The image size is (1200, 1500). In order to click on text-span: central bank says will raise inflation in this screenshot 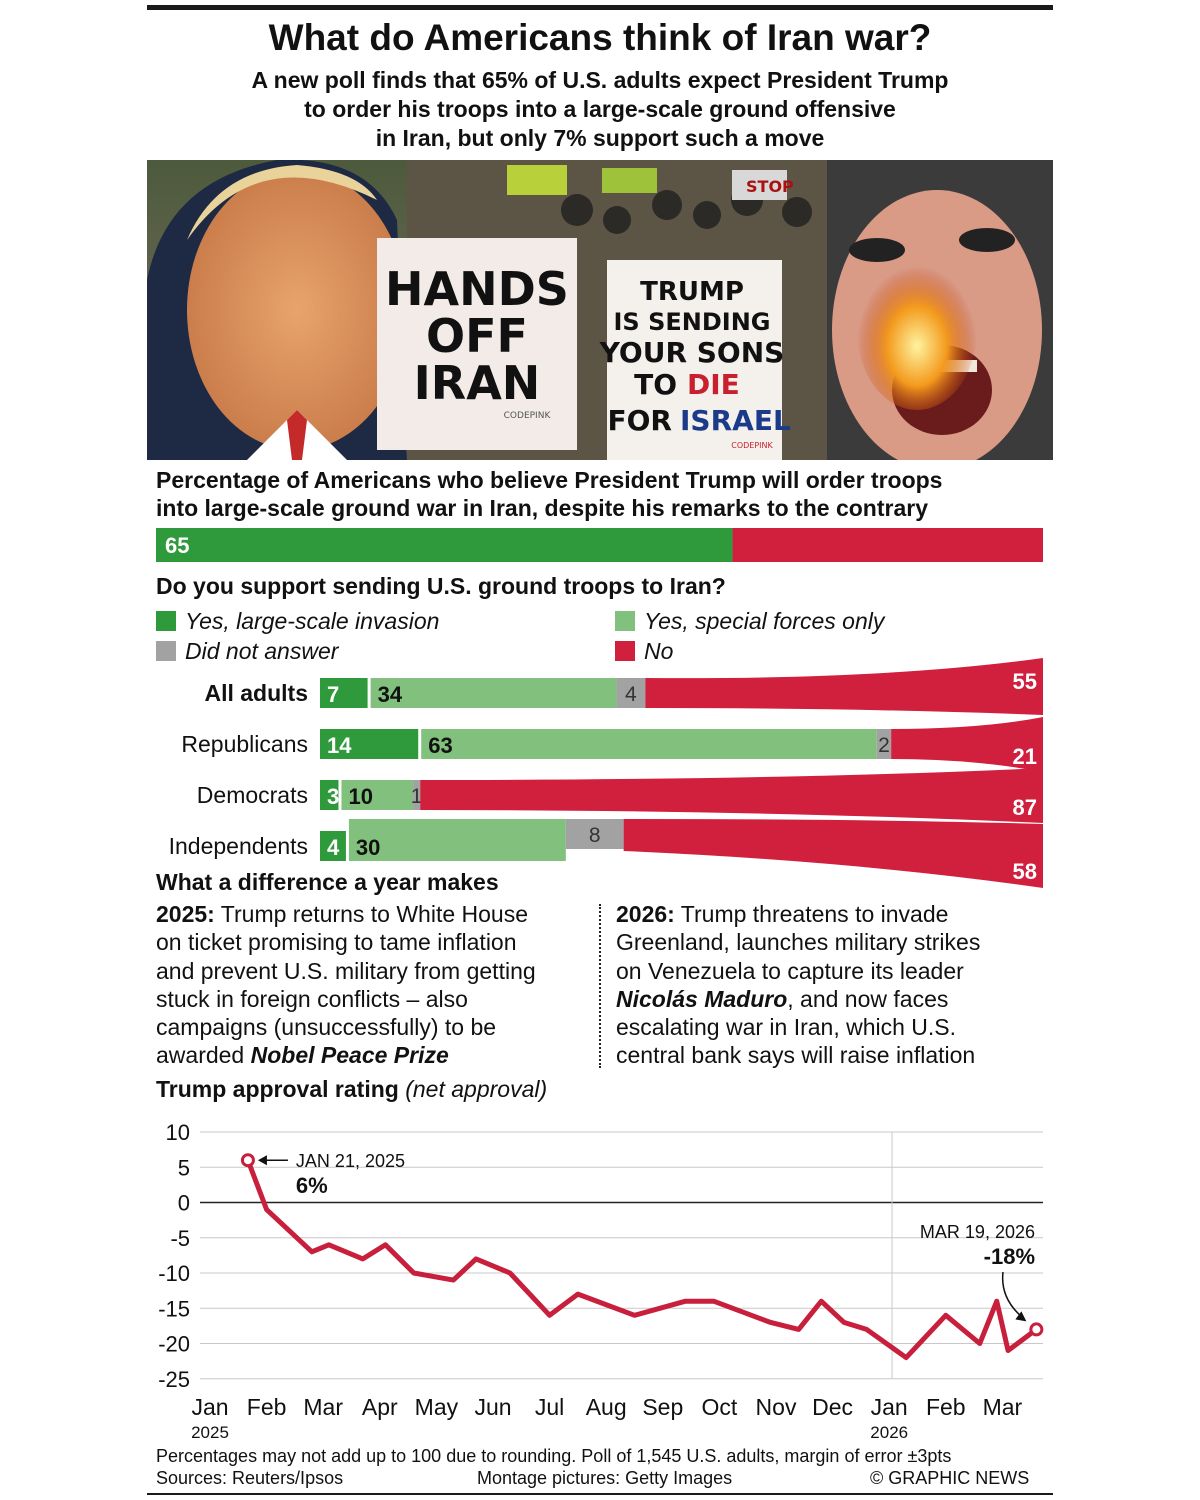, I will do `click(796, 1055)`.